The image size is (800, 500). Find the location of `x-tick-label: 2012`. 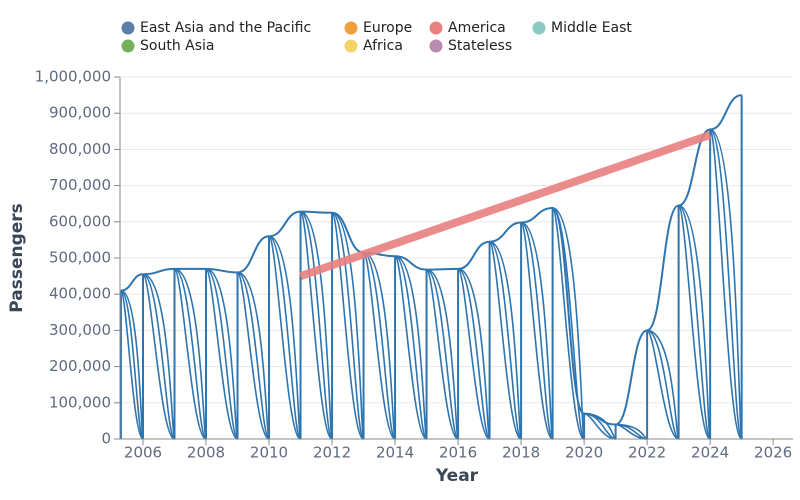

x-tick-label: 2012 is located at coordinates (332, 453).